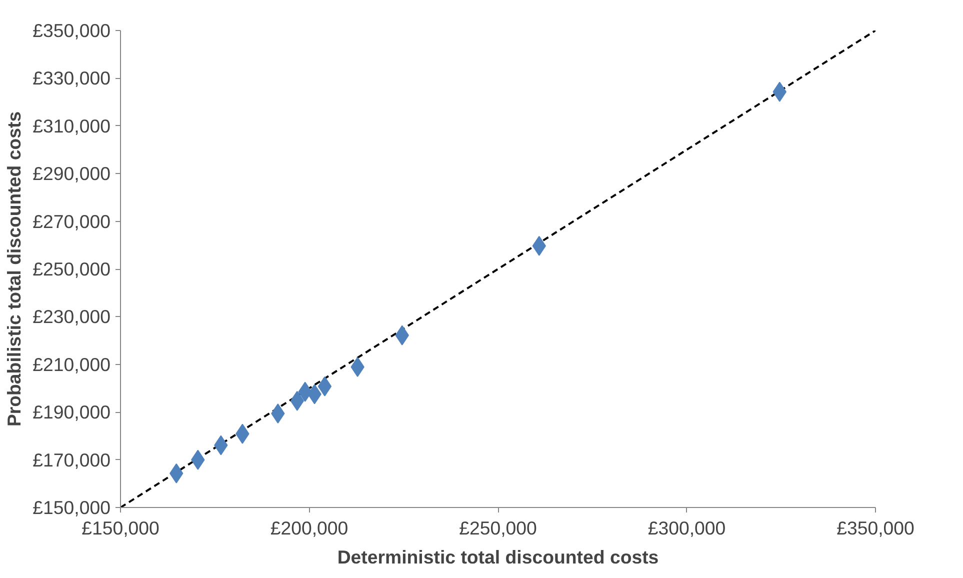 The height and width of the screenshot is (578, 963). Describe the element at coordinates (14, 269) in the screenshot. I see `y-axis-title: Probabilistic total discounted costs` at that location.